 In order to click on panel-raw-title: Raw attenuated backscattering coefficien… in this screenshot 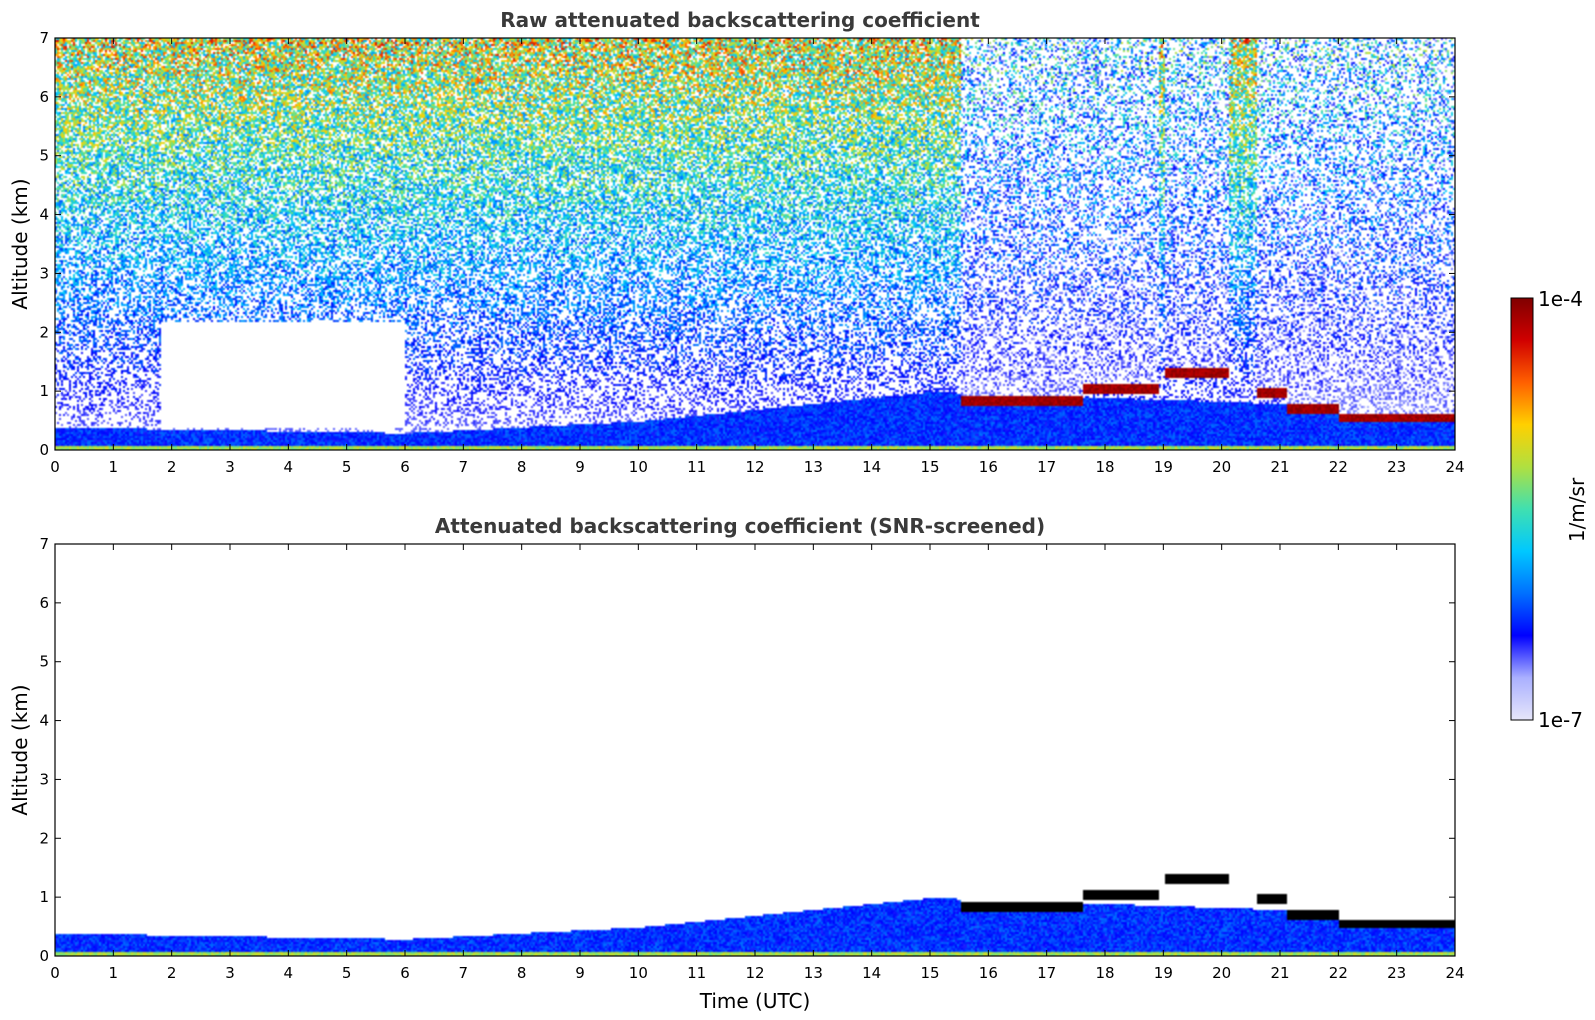, I will do `click(740, 20)`.